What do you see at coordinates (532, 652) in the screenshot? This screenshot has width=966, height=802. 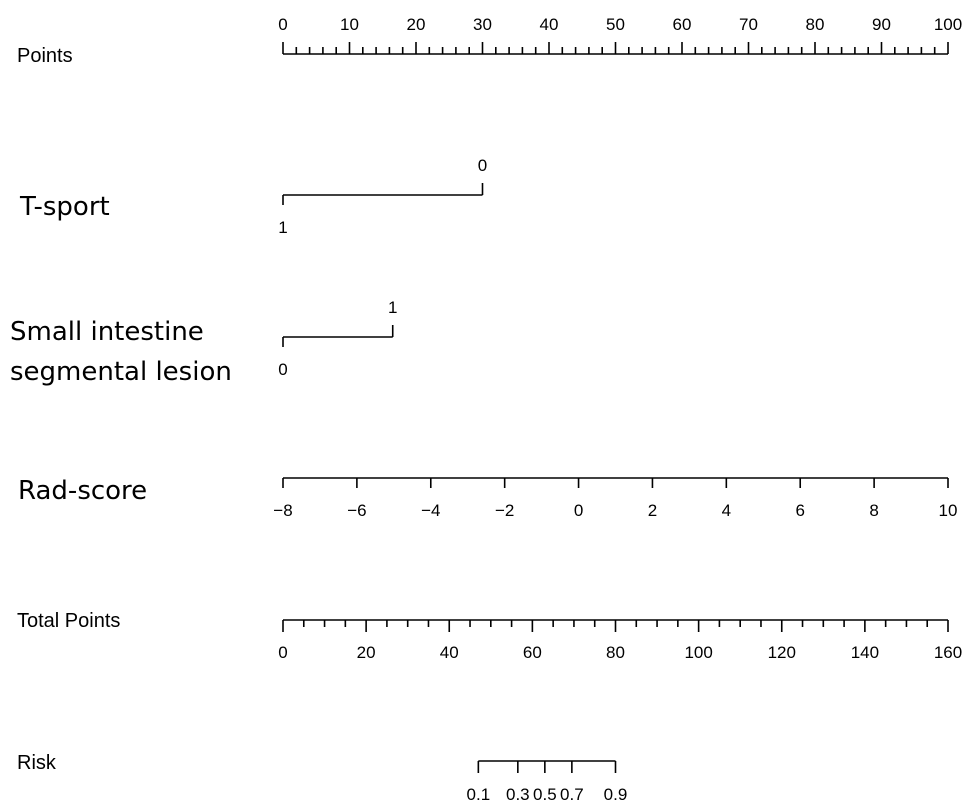 I see `total-points-tick-label: 60` at bounding box center [532, 652].